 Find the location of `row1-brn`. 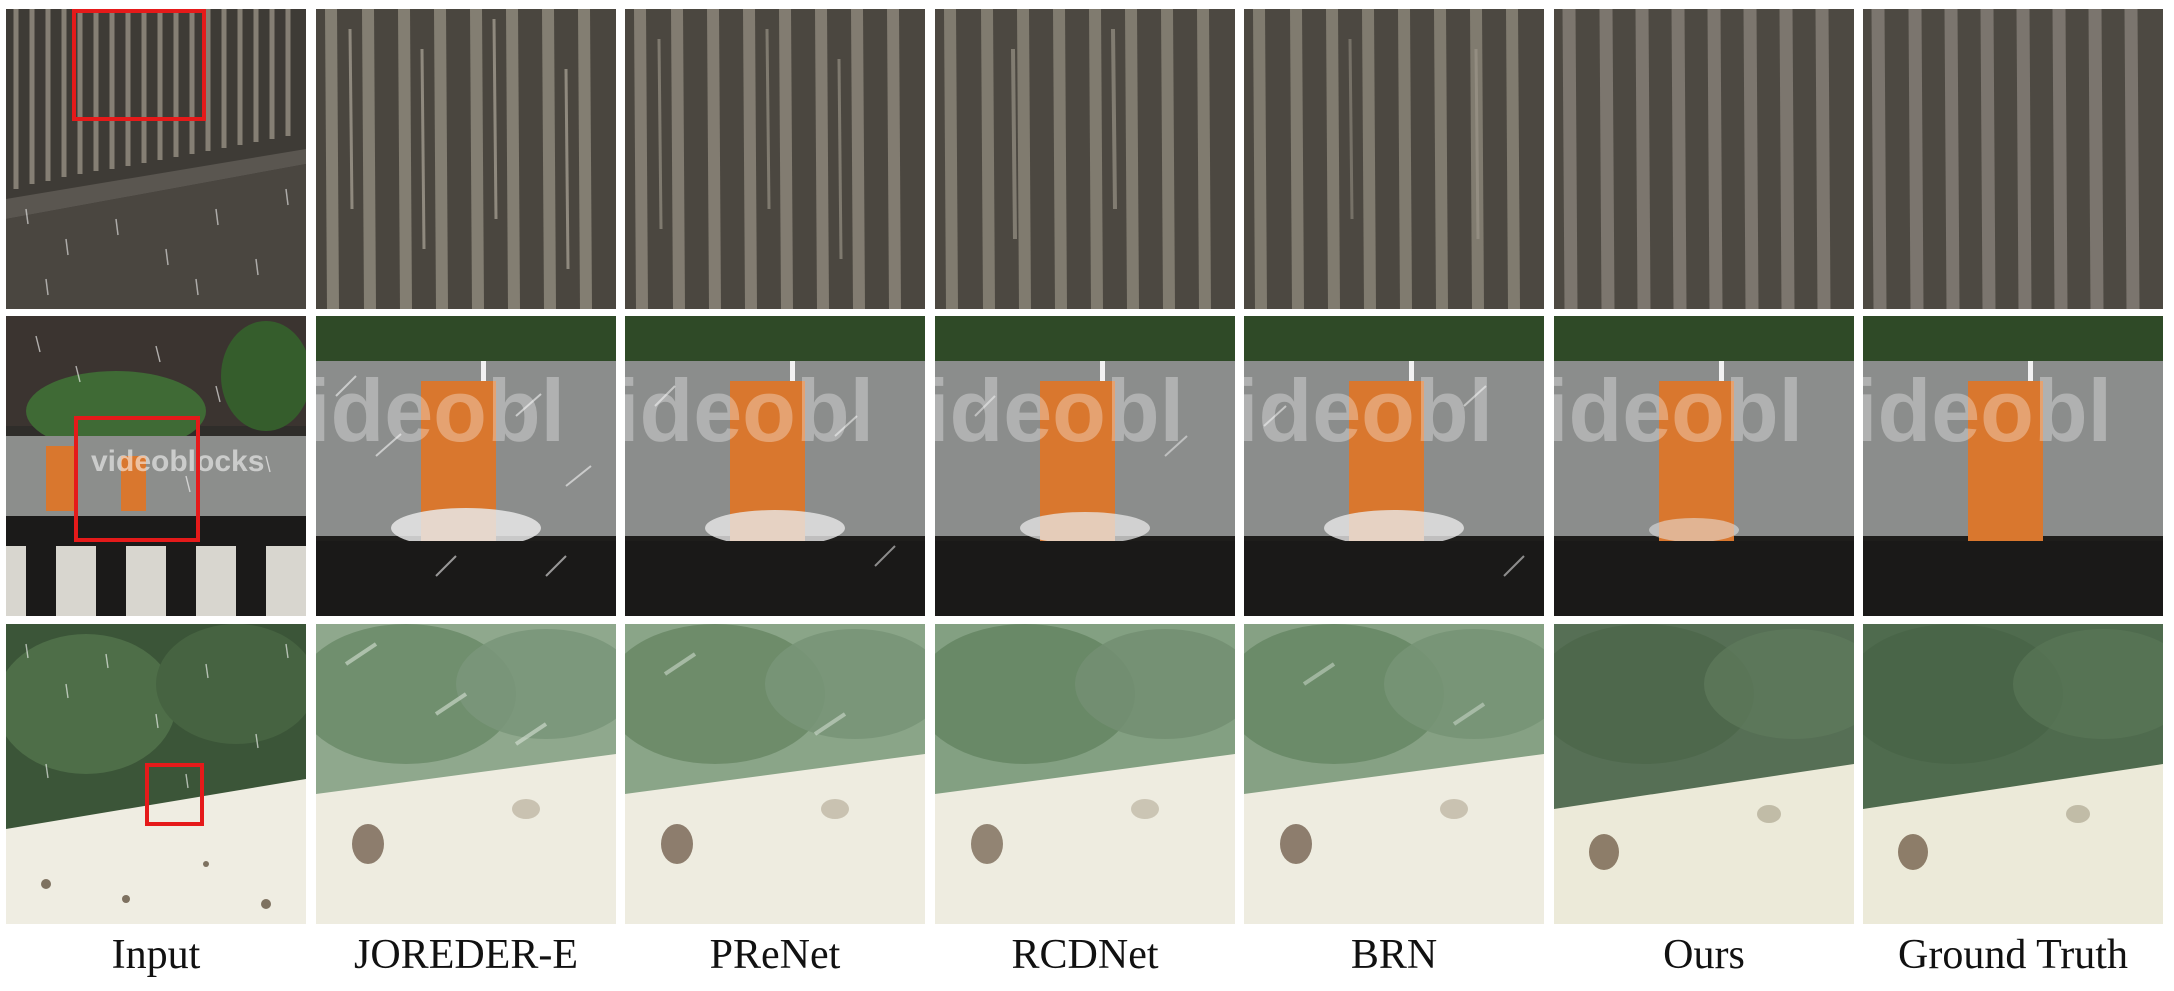

row1-brn is located at coordinates (1394, 159).